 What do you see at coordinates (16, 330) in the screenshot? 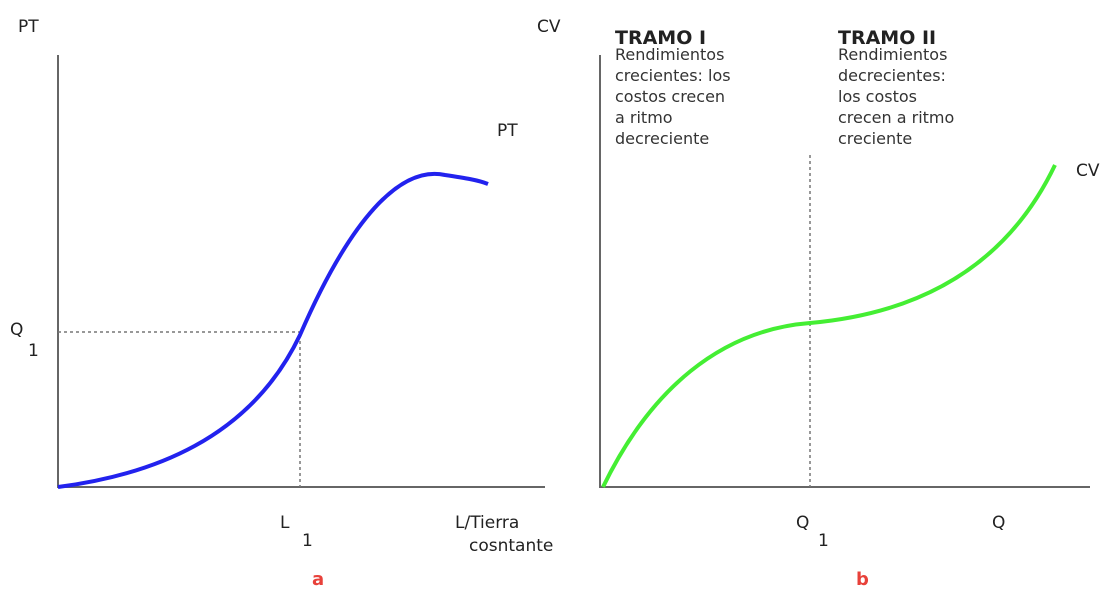
I see `q-label: Q` at bounding box center [16, 330].